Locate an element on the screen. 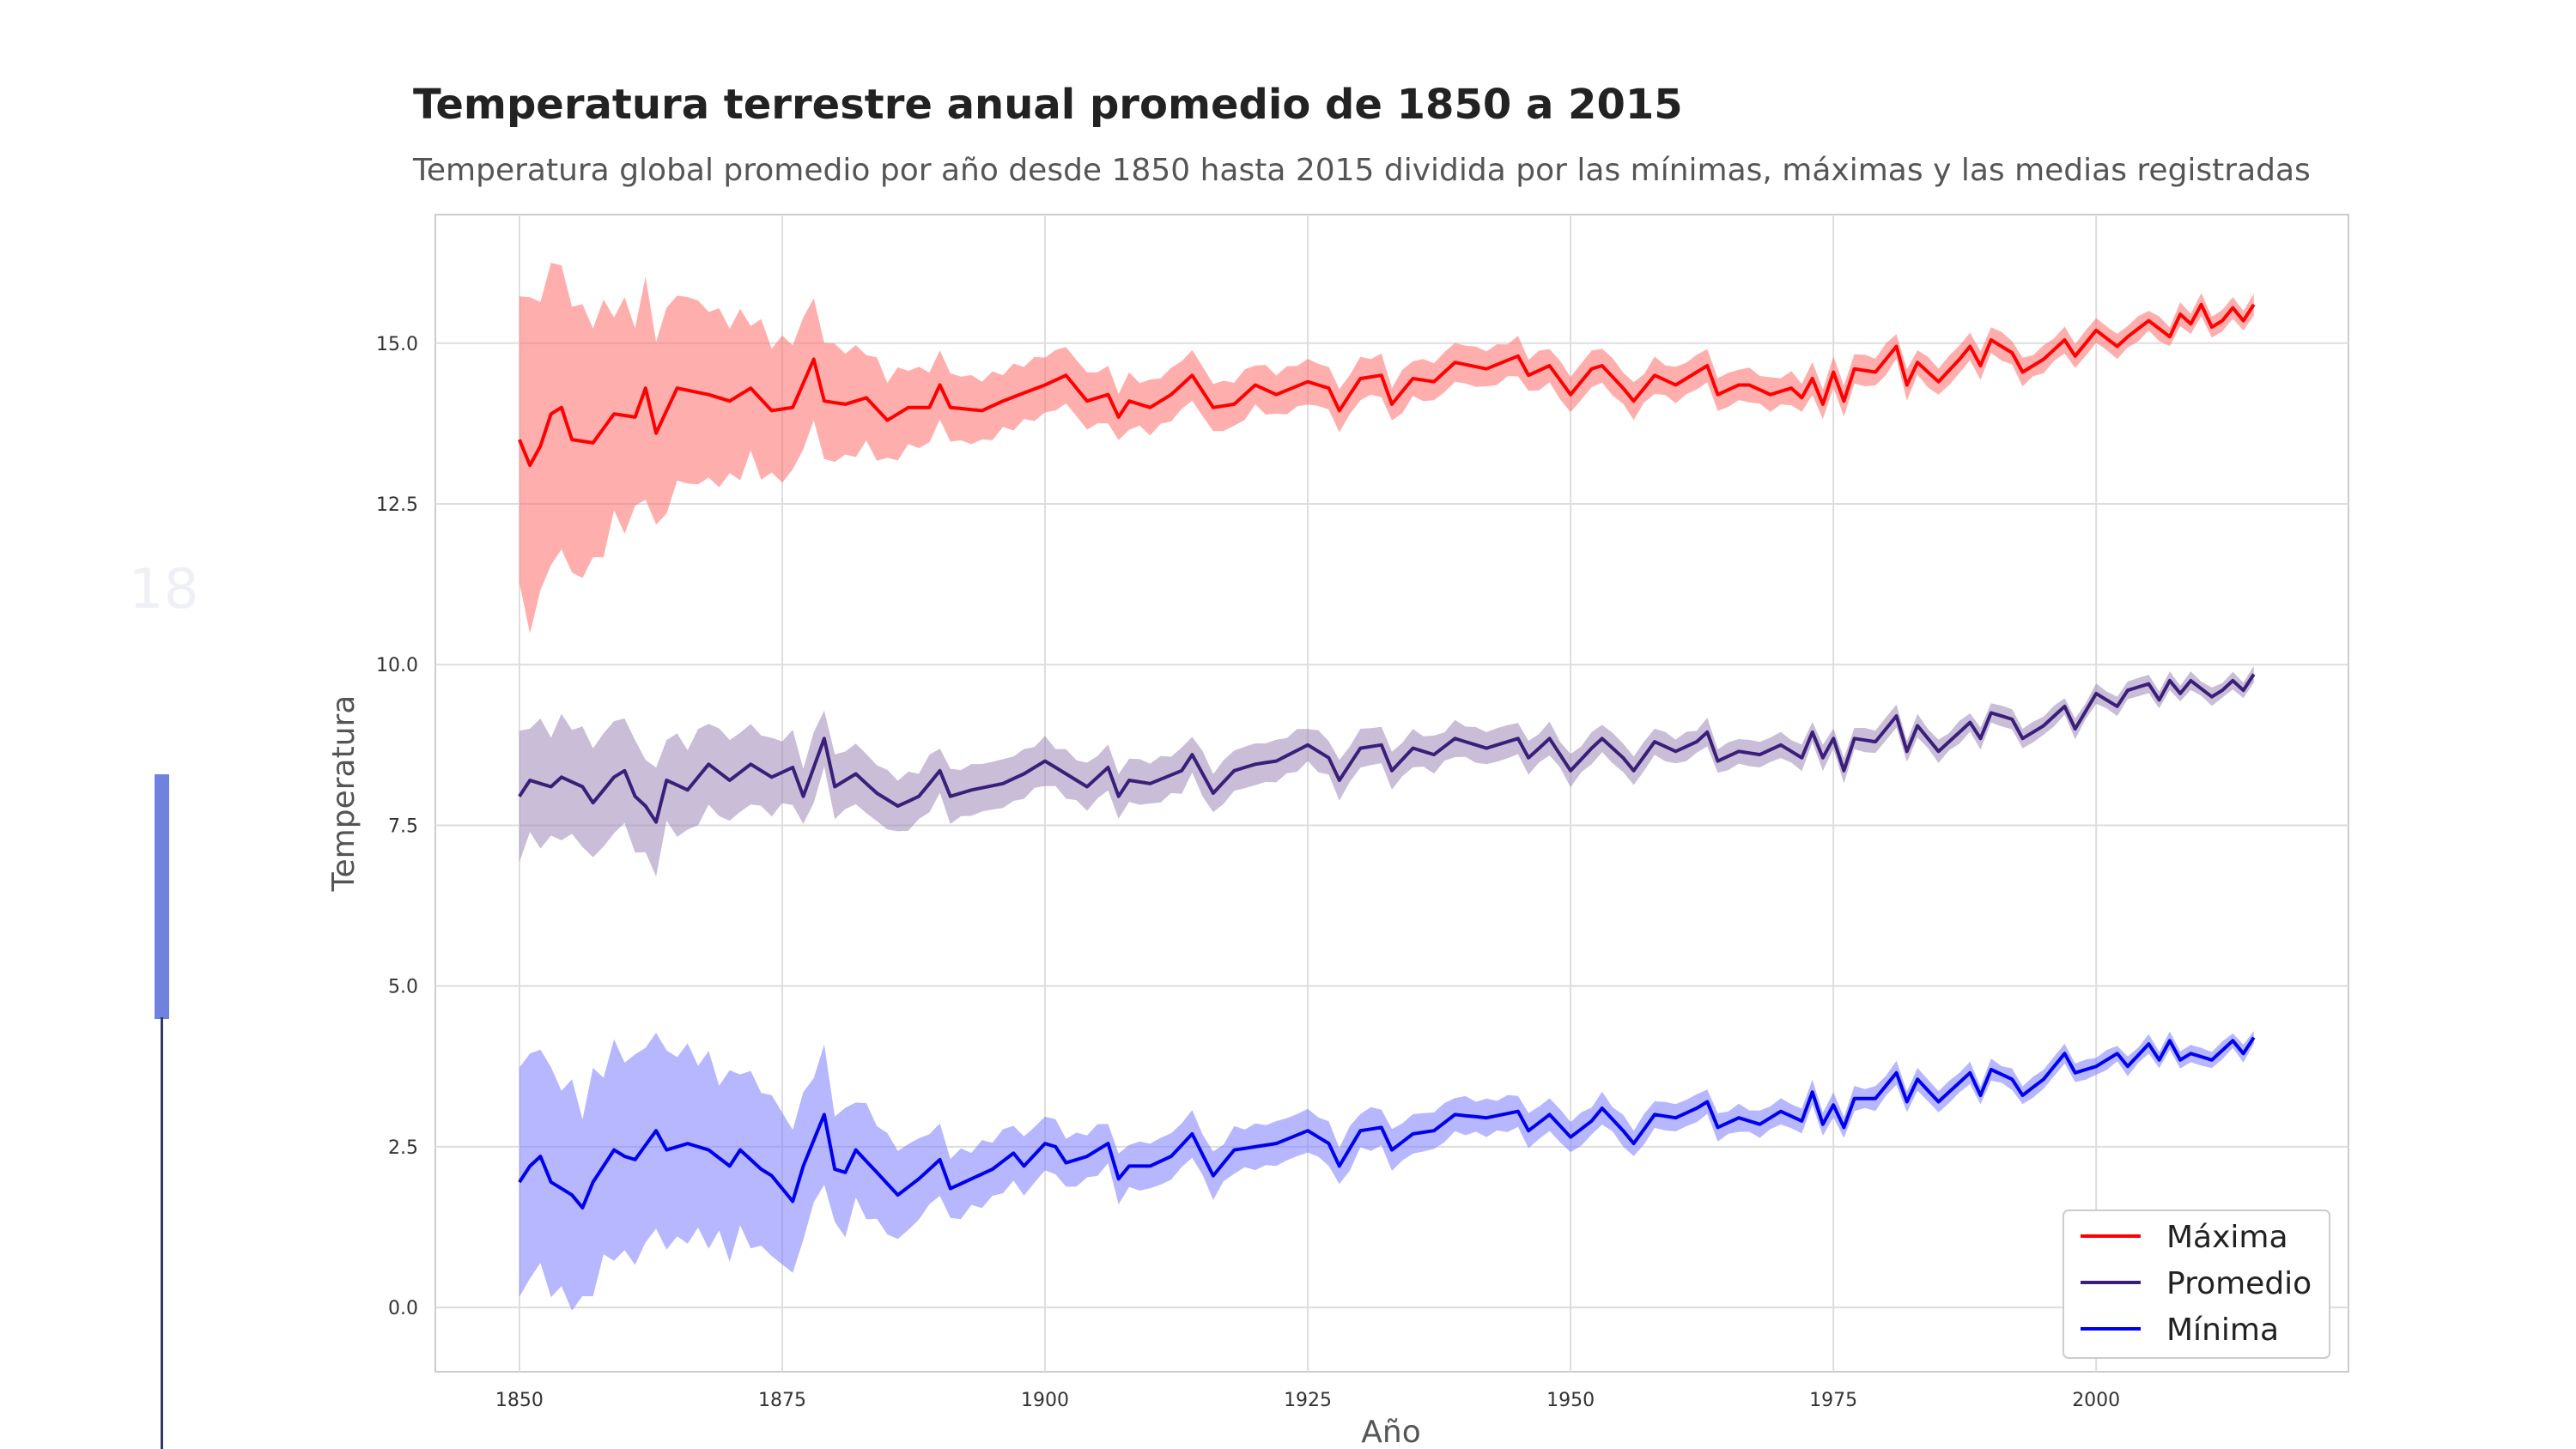  x-tick-label: 2000 is located at coordinates (2096, 1400).